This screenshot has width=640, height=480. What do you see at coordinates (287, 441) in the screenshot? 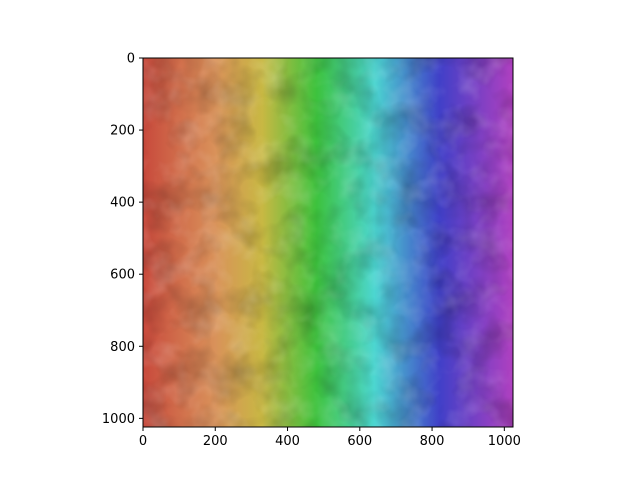
I see `x-tick-label: 400` at bounding box center [287, 441].